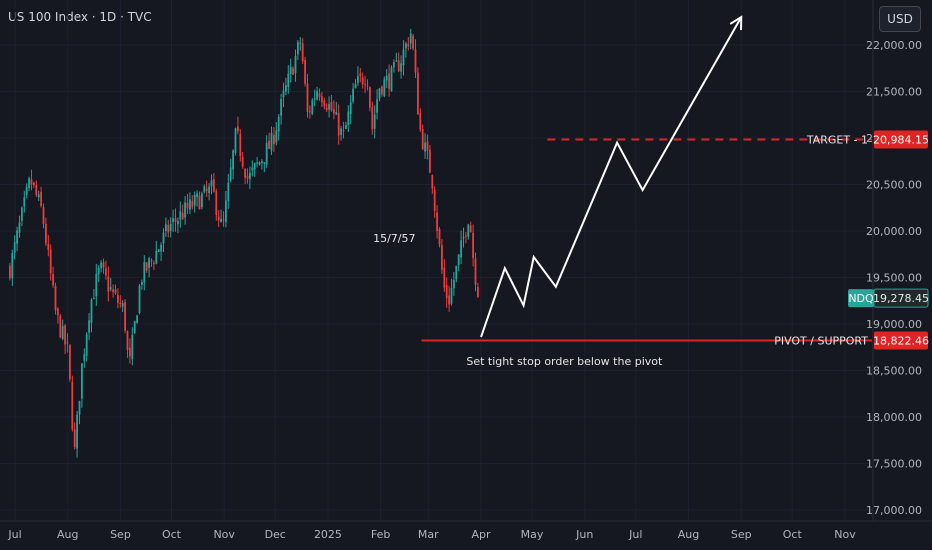  Describe the element at coordinates (688, 534) in the screenshot. I see `x-tick-label: Aug` at that location.